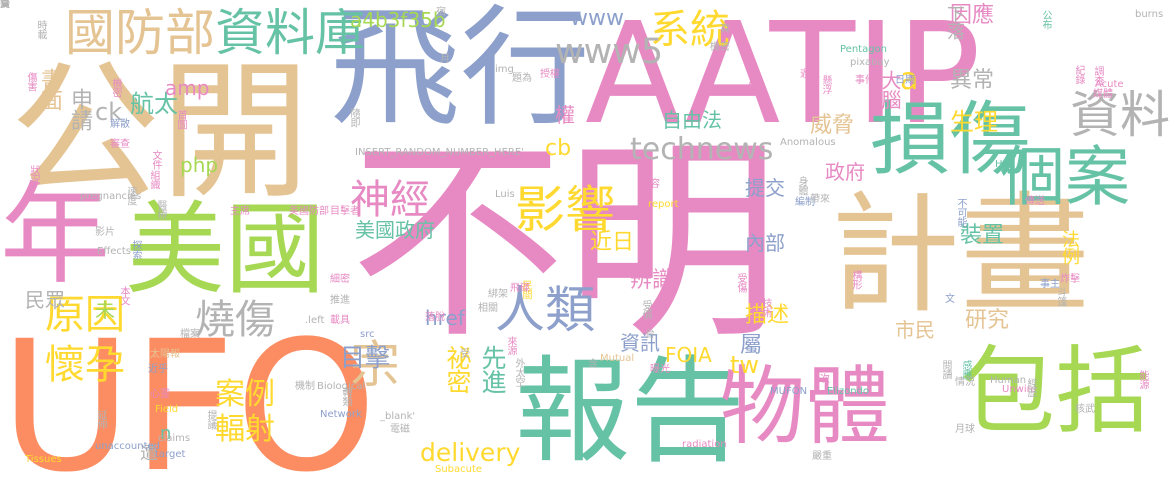 Image resolution: width=1175 pixels, height=482 pixels. I want to click on cloud-word: 首圖, so click(180, 120).